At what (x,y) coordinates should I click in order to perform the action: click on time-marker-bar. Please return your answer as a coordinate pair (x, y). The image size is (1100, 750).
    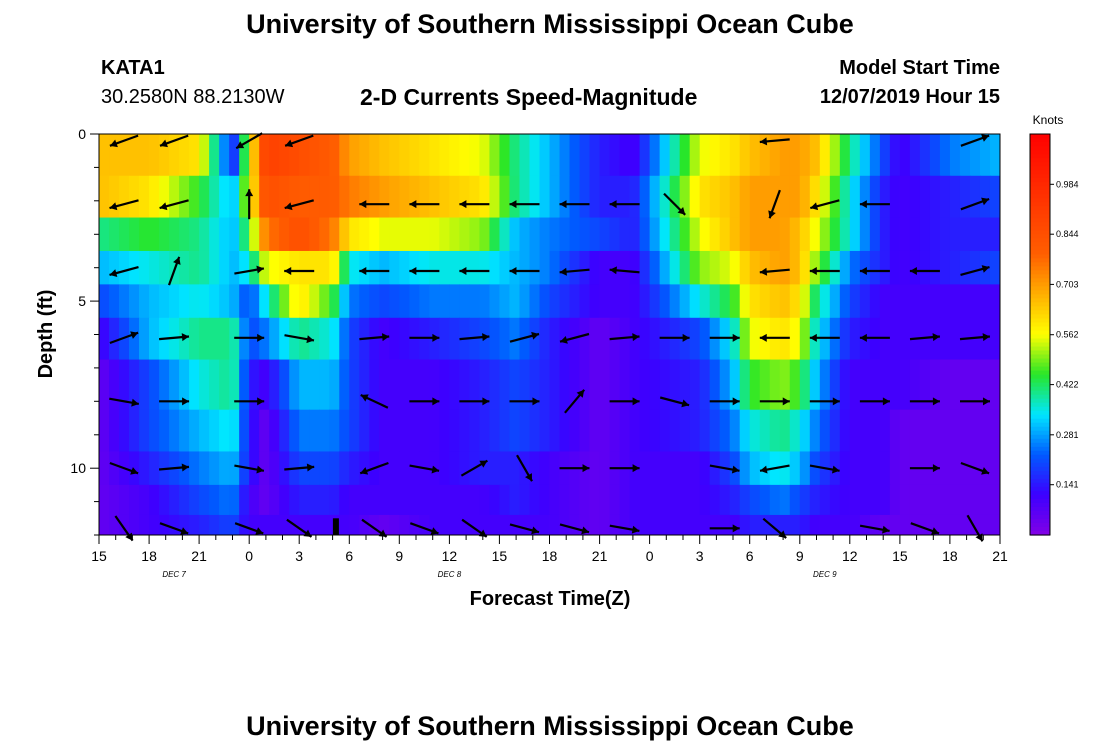
    Looking at the image, I should click on (335, 526).